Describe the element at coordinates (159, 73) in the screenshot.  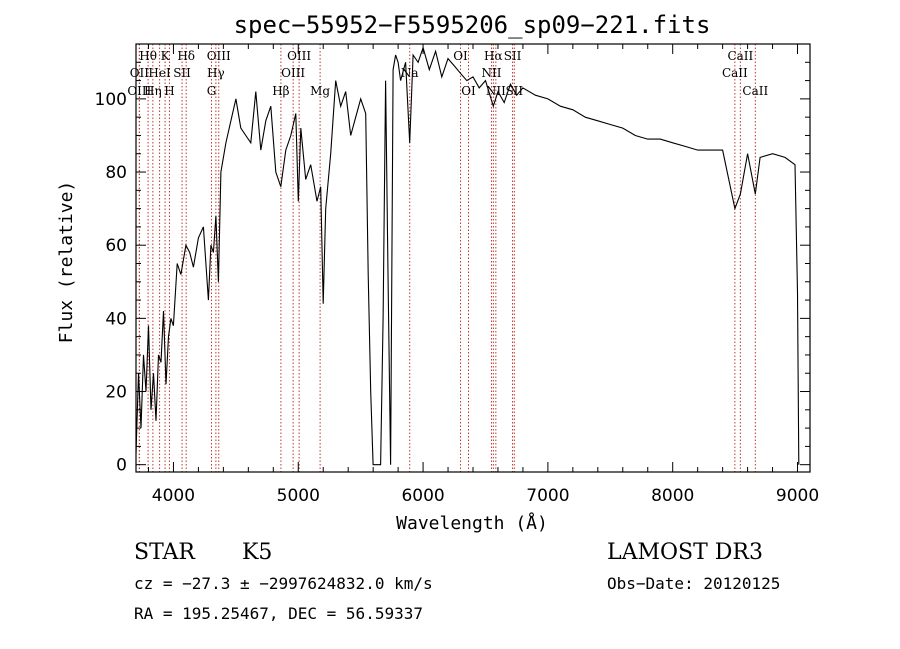
I see `emission-line-label: HeI` at that location.